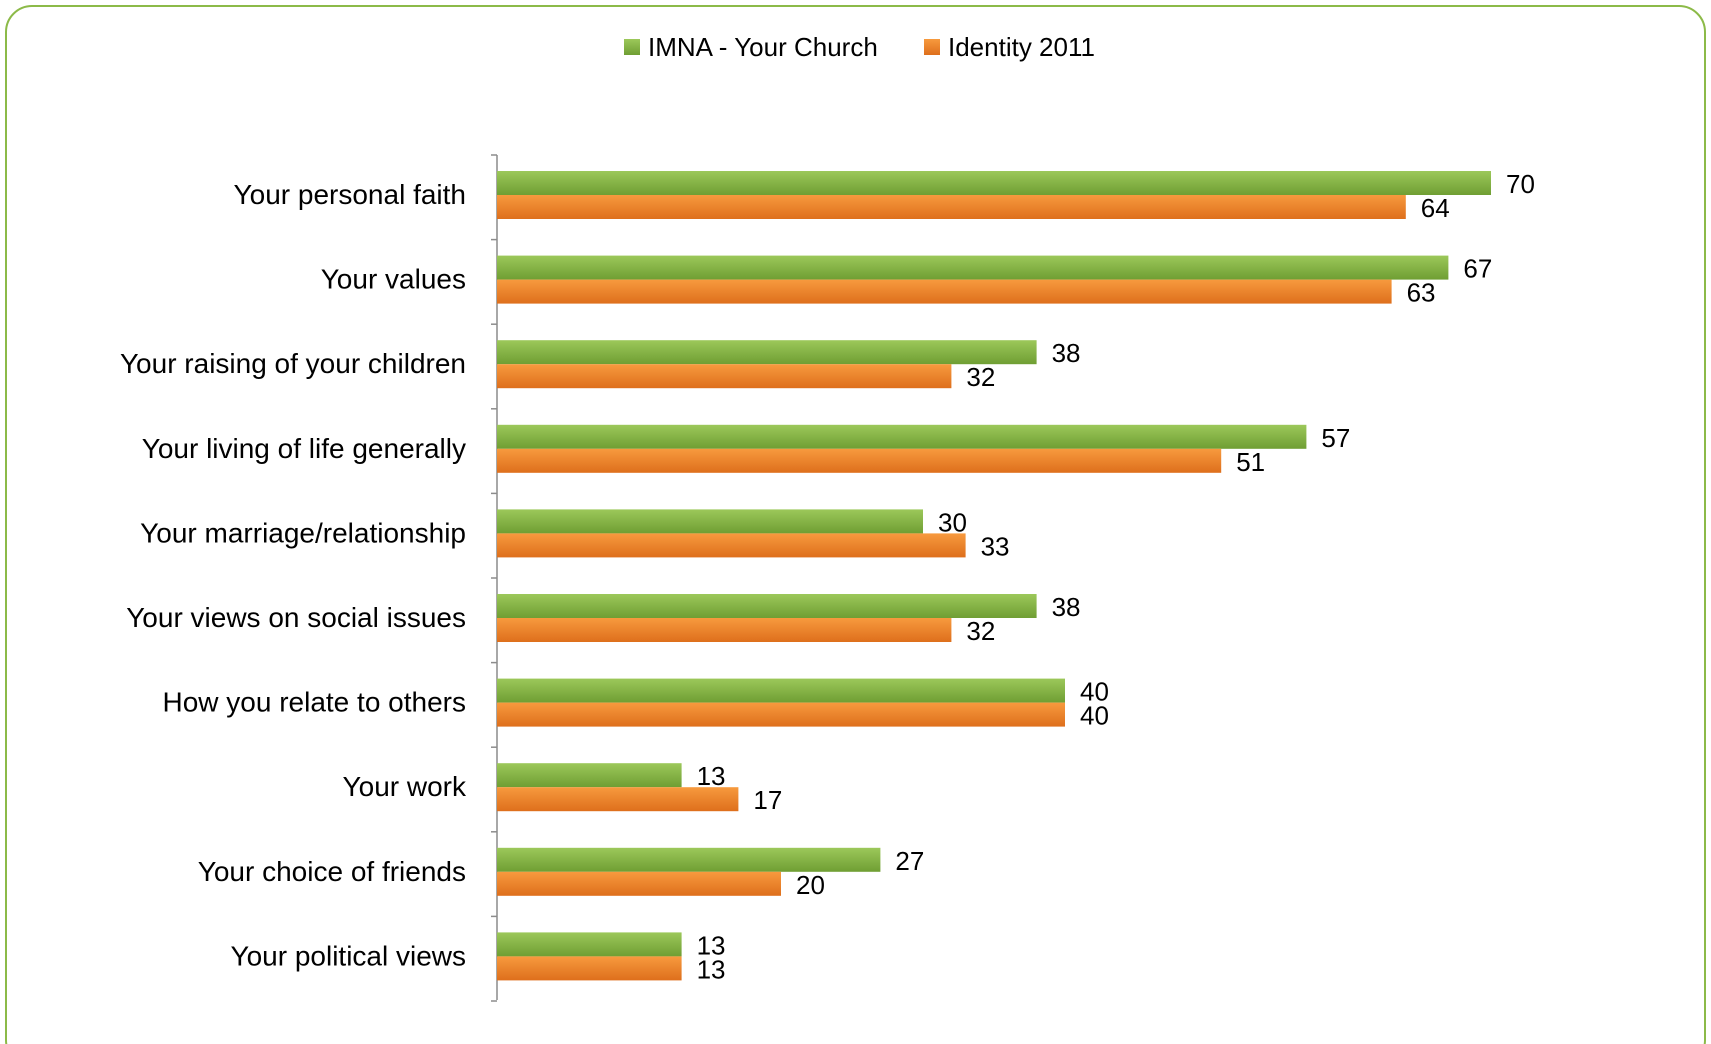  I want to click on data-label-series-1: 57, so click(1335, 438).